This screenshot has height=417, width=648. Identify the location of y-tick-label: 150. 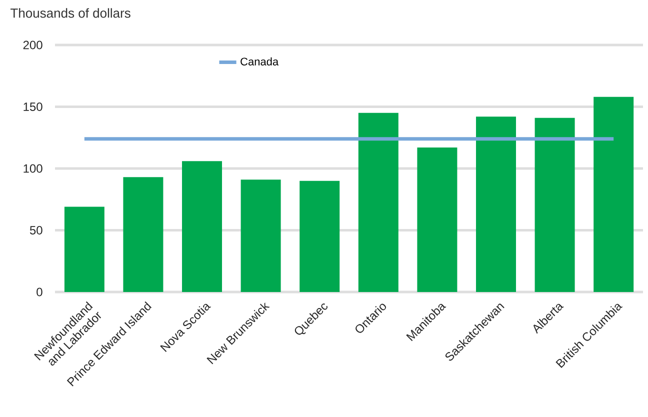
(33, 106).